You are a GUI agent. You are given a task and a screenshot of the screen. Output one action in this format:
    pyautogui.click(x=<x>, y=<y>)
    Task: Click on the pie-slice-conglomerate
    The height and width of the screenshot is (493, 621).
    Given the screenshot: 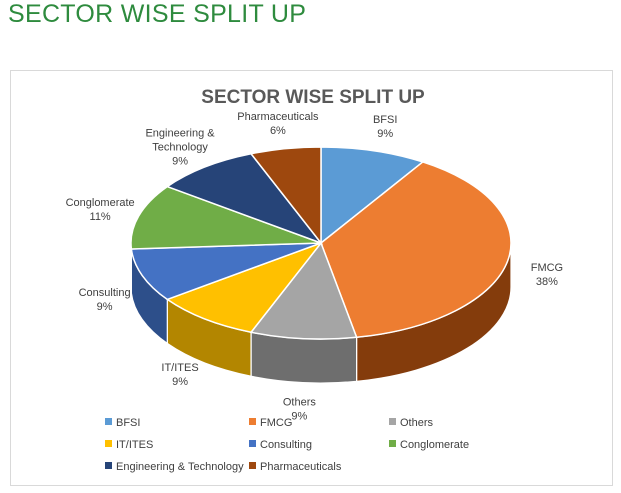 What is the action you would take?
    pyautogui.click(x=226, y=217)
    